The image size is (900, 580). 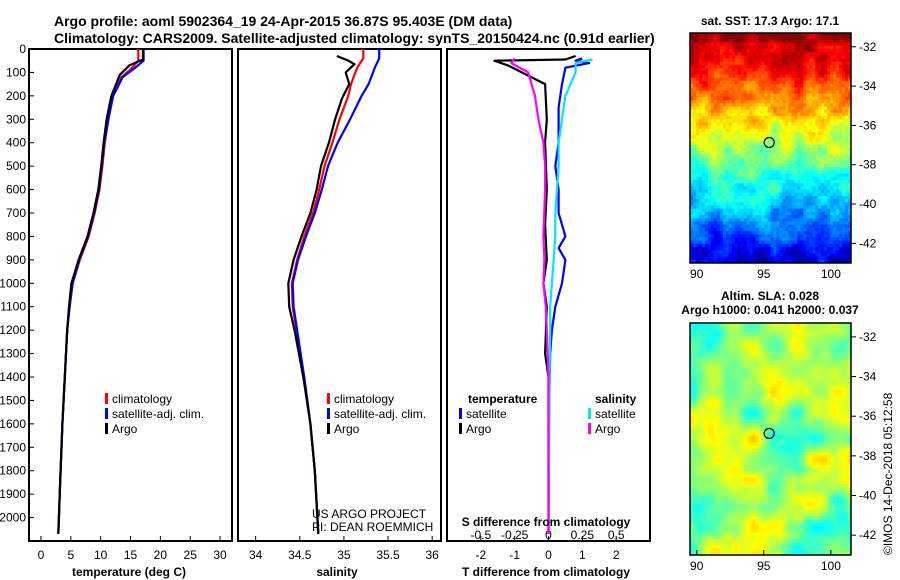 What do you see at coordinates (125, 429) in the screenshot?
I see `legend-label-argo: Argo` at bounding box center [125, 429].